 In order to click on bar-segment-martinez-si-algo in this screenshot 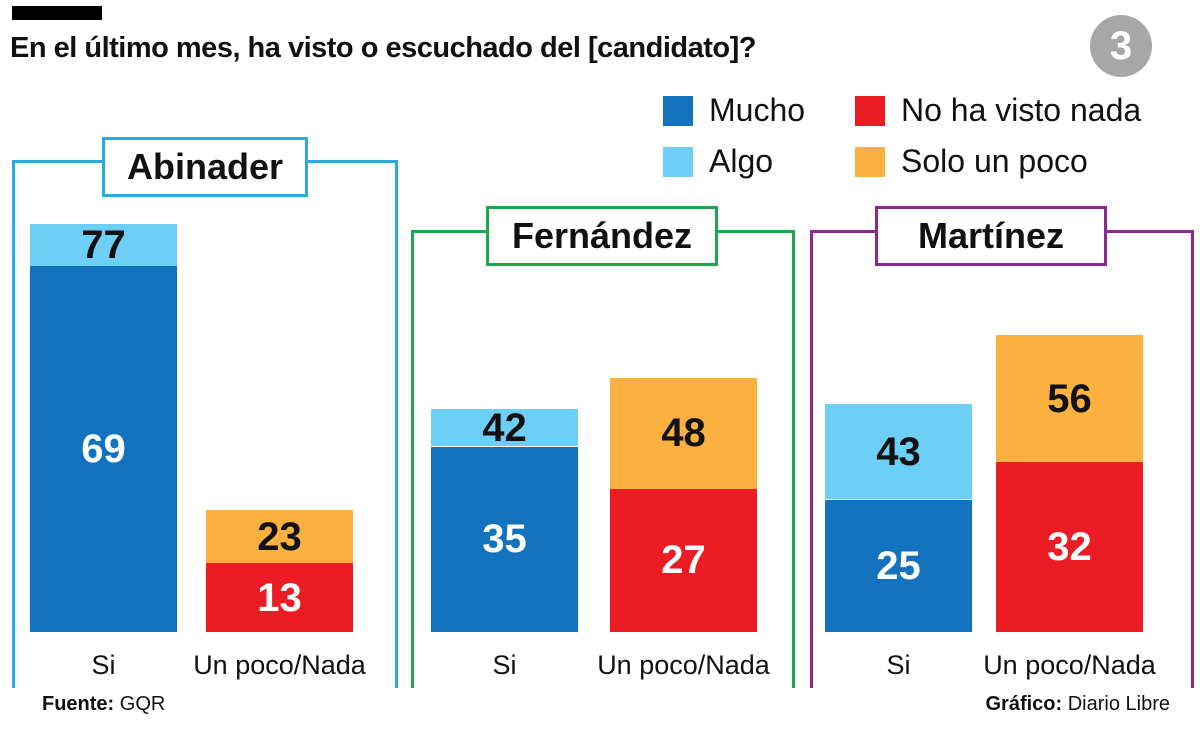, I will do `click(898, 452)`.